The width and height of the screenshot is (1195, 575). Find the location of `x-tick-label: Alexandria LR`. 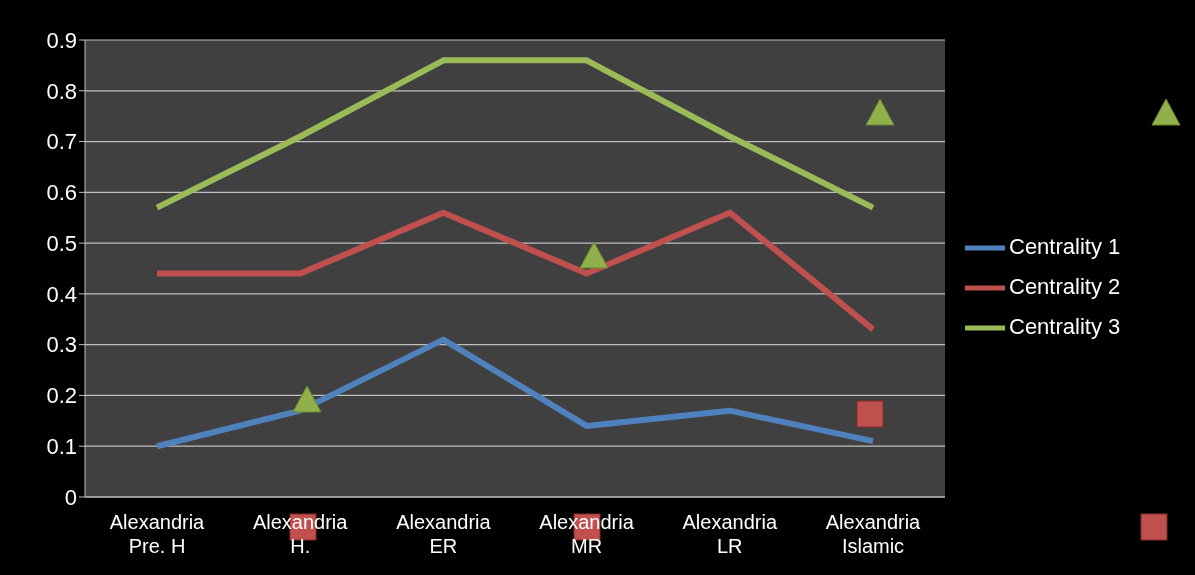

x-tick-label: Alexandria LR is located at coordinates (730, 534).